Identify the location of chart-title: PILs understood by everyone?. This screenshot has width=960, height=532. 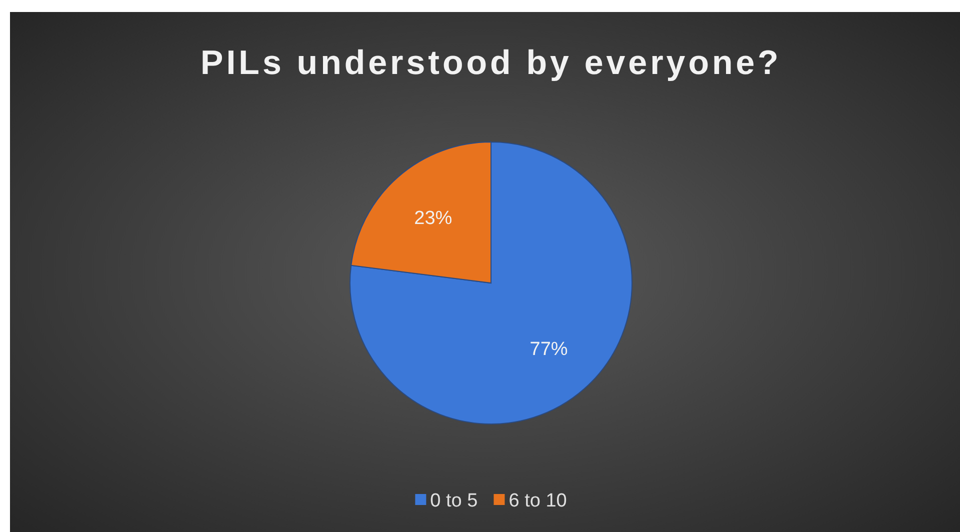
(491, 63).